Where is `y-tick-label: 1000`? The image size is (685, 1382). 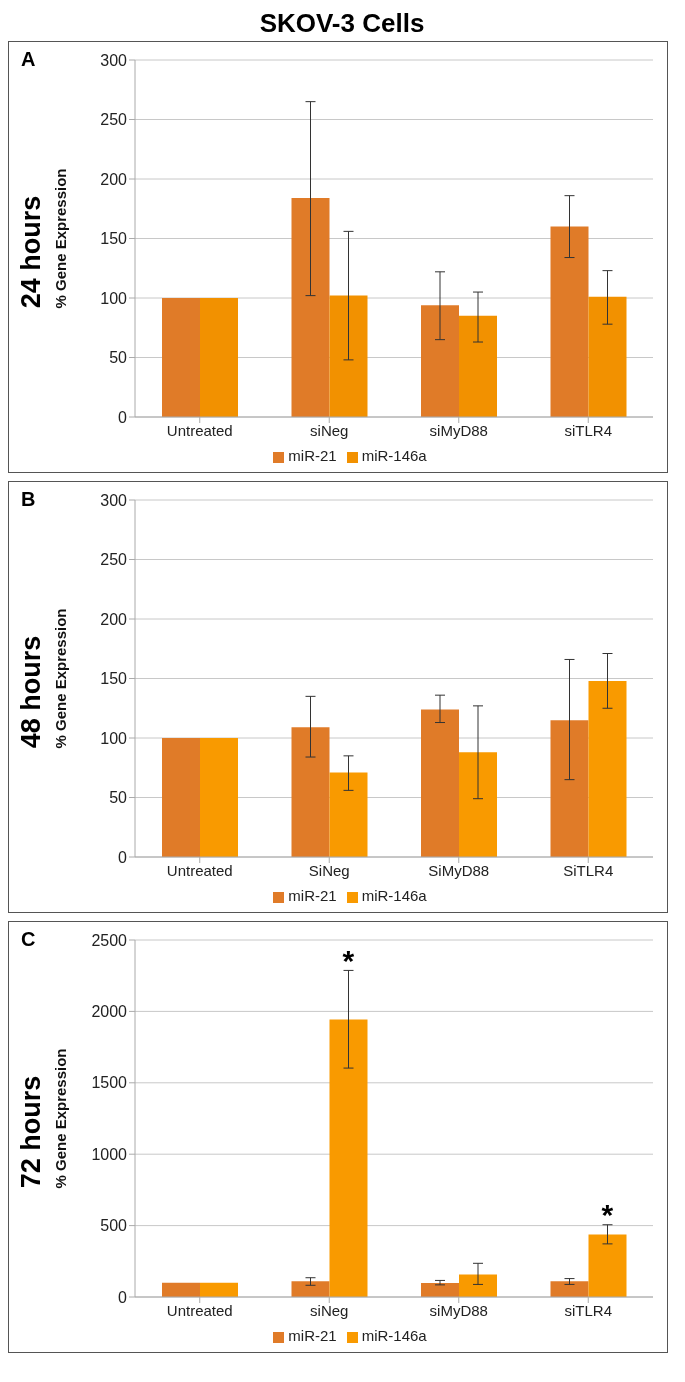 y-tick-label: 1000 is located at coordinates (109, 1154).